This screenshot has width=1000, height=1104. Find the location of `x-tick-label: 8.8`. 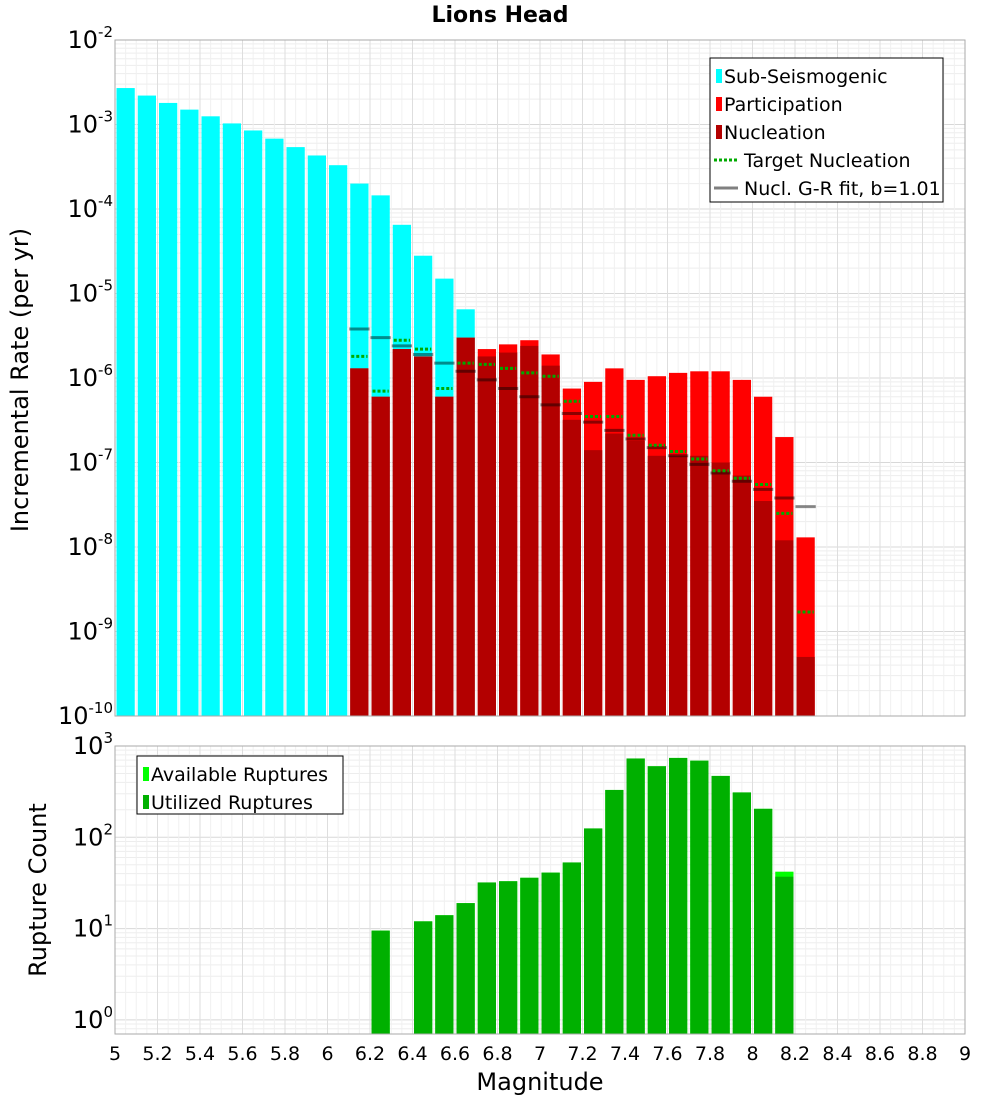

x-tick-label: 8.8 is located at coordinates (922, 1054).